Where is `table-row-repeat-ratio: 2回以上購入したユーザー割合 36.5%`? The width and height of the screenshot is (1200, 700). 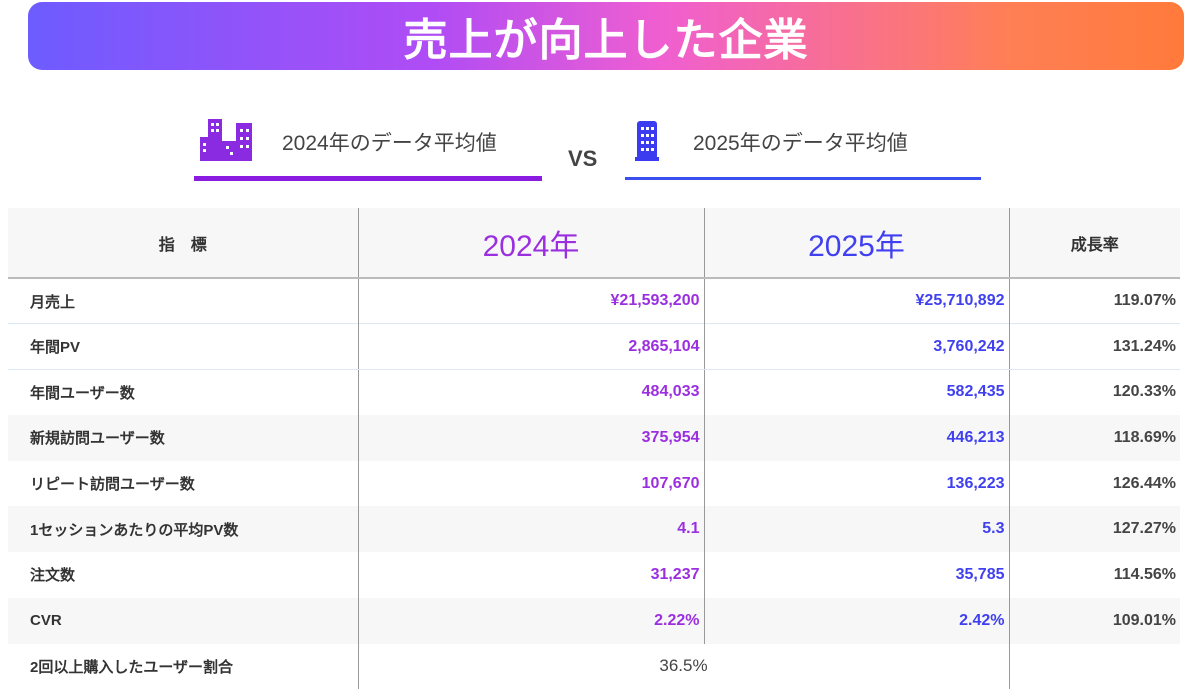
table-row-repeat-ratio: 2回以上購入したユーザー割合 36.5% is located at coordinates (594, 666).